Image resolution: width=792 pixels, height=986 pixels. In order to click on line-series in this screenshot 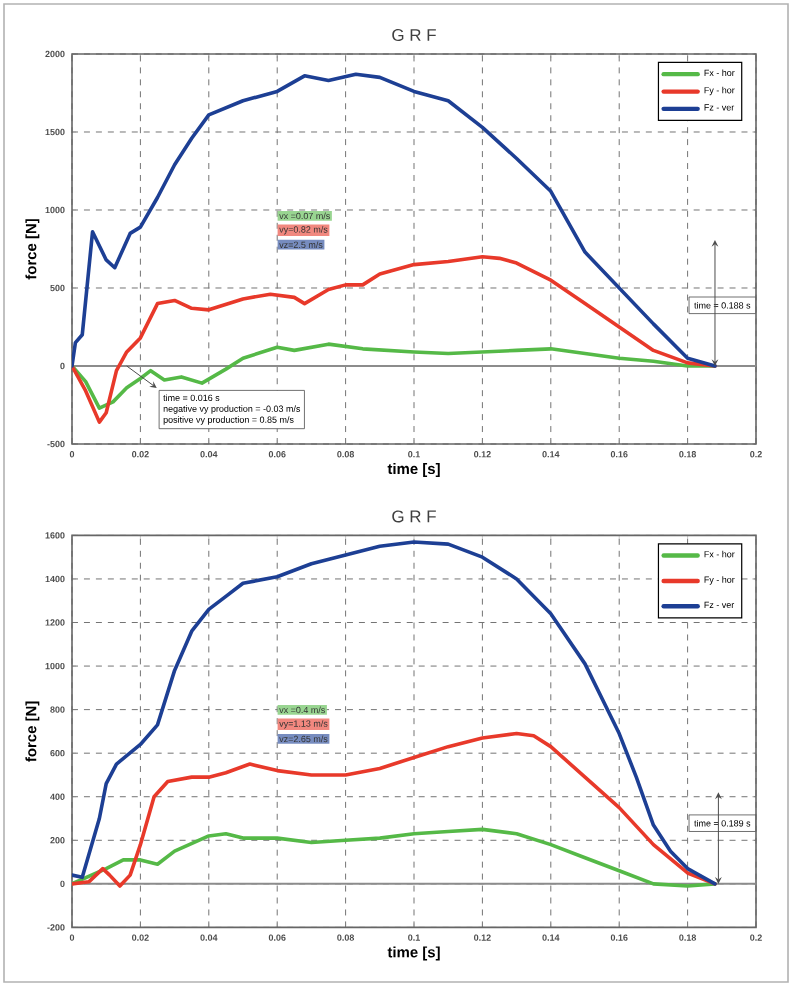, I will do `click(394, 376)`.